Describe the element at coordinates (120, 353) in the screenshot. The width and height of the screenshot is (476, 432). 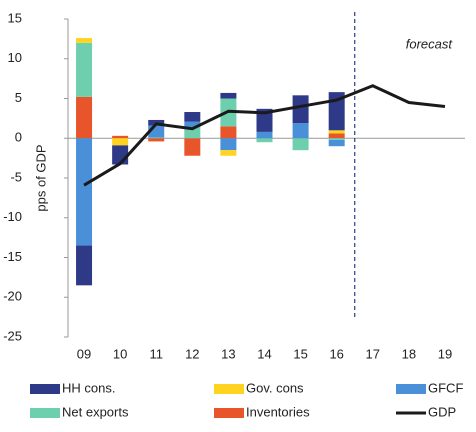
I see `x-tick-label: 10` at that location.